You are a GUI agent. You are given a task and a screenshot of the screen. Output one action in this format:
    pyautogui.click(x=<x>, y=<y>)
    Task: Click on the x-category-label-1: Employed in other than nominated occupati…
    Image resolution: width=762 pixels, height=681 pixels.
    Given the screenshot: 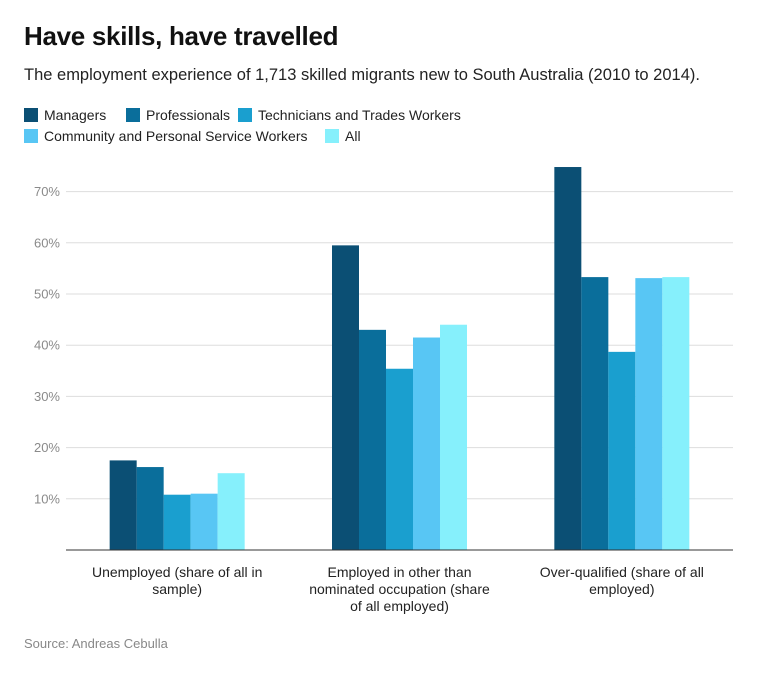 What is the action you would take?
    pyautogui.click(x=399, y=589)
    